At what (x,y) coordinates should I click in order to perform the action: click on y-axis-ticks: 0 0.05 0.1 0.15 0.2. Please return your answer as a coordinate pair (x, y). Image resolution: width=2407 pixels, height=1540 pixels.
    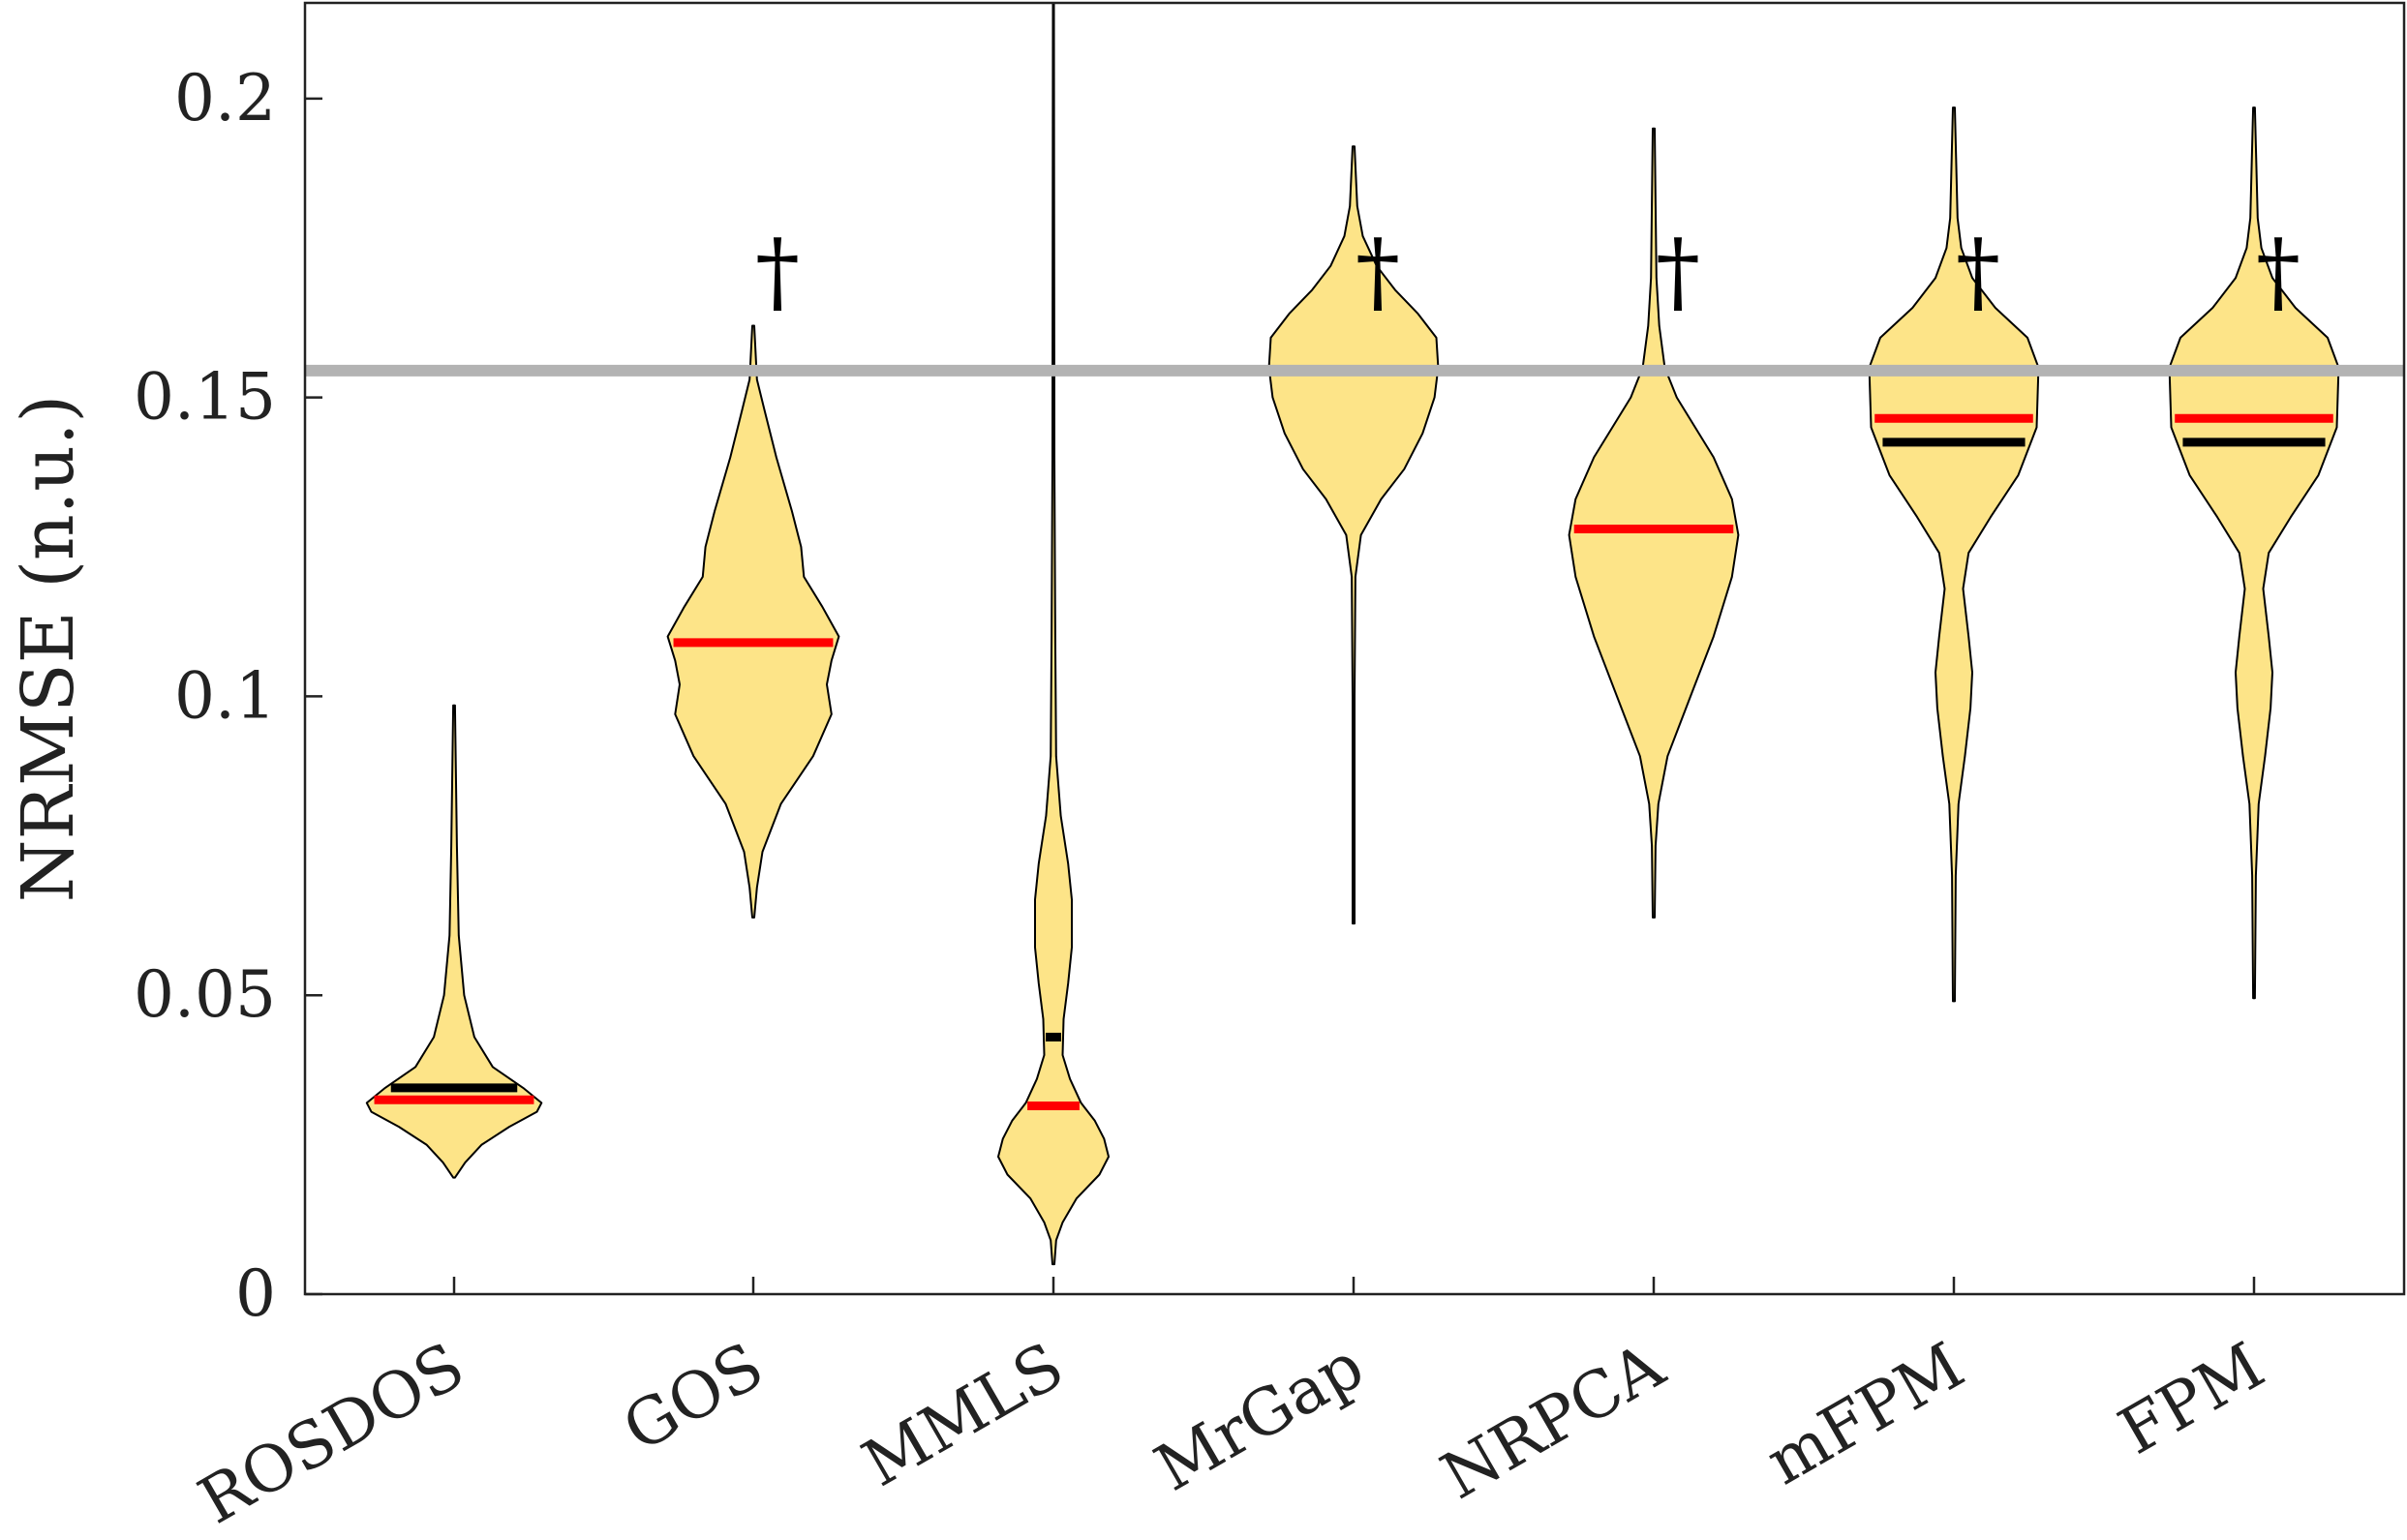
    Looking at the image, I should click on (228, 696).